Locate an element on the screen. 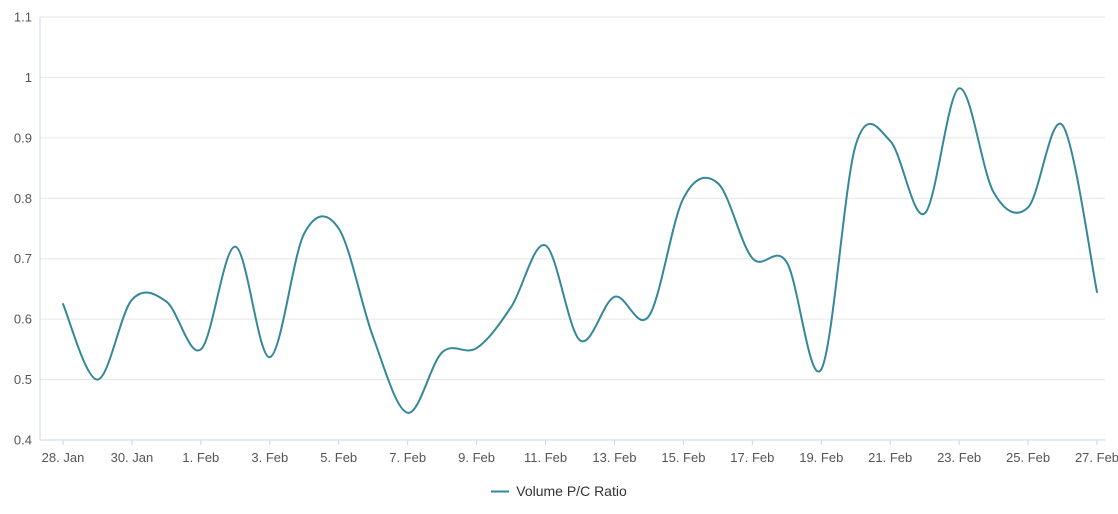 This screenshot has width=1118, height=514. y-axis-label: 0.7 is located at coordinates (23, 258).